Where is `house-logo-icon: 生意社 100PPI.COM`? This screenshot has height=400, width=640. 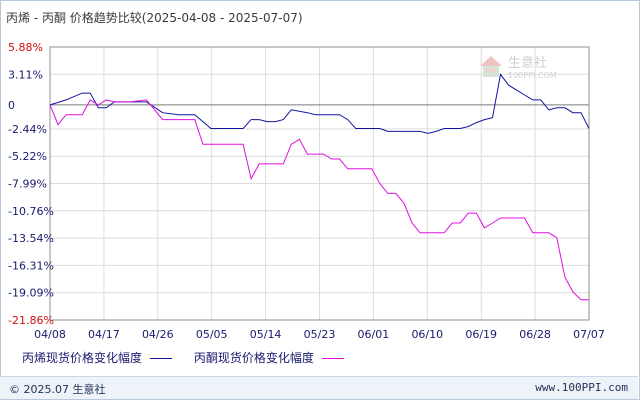 house-logo-icon: 生意社 100PPI.COM is located at coordinates (518, 67).